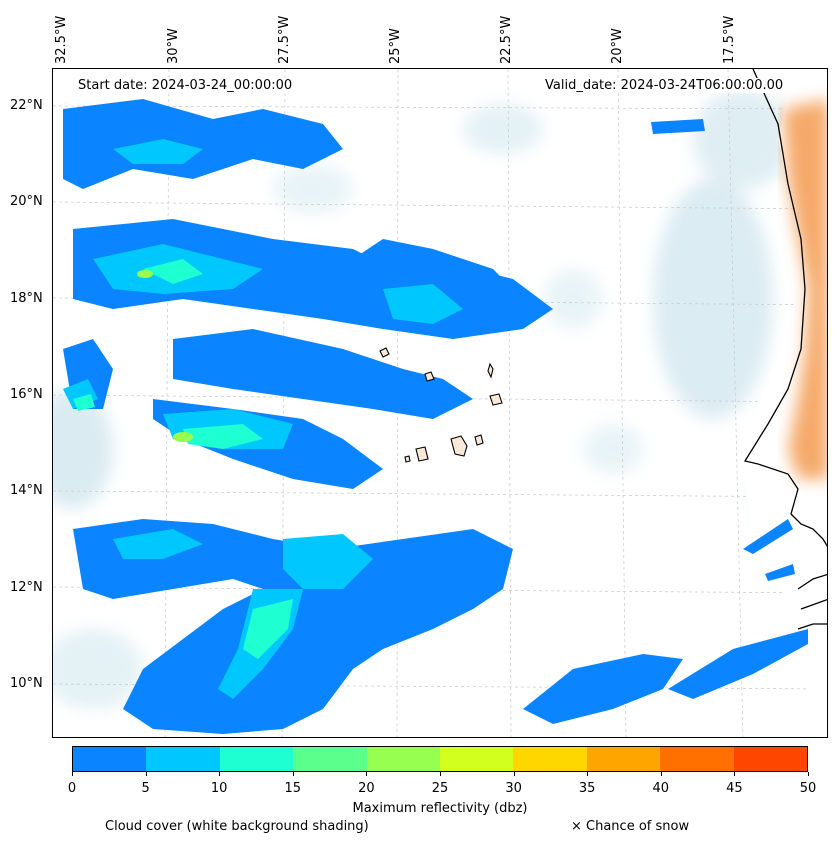 This screenshot has width=837, height=844. I want to click on colorbar, so click(440, 759).